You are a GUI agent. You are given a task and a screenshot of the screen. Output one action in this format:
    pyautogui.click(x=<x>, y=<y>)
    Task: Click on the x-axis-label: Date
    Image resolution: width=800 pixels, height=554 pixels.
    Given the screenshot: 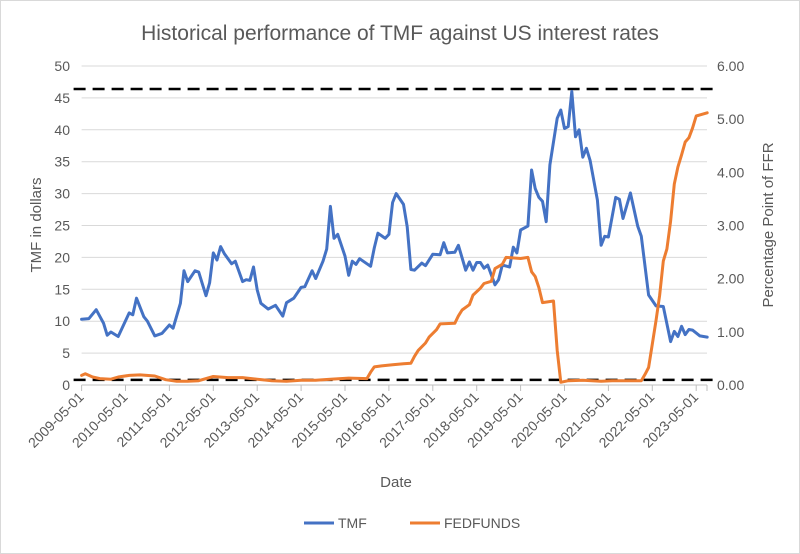 What is the action you would take?
    pyautogui.click(x=396, y=482)
    